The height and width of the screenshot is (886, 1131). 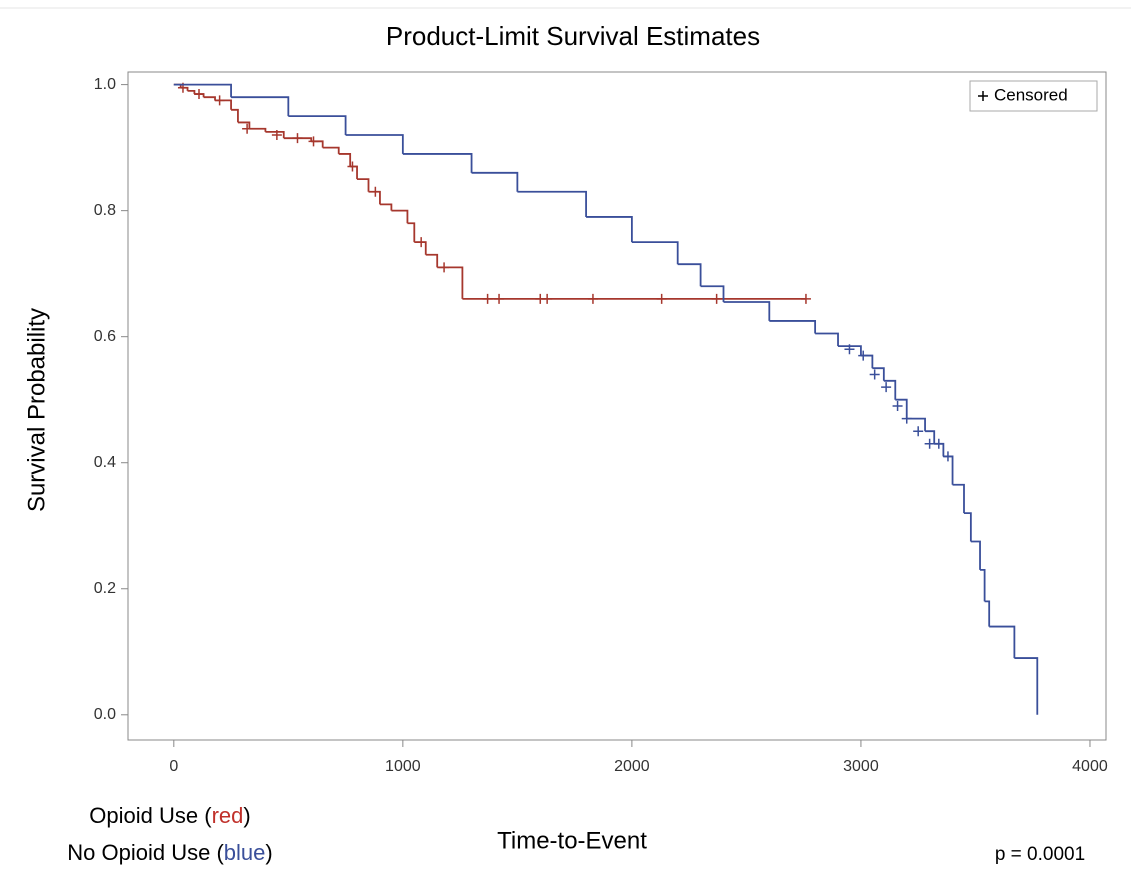 I want to click on annotation: Opioid Use (red), so click(x=169, y=815).